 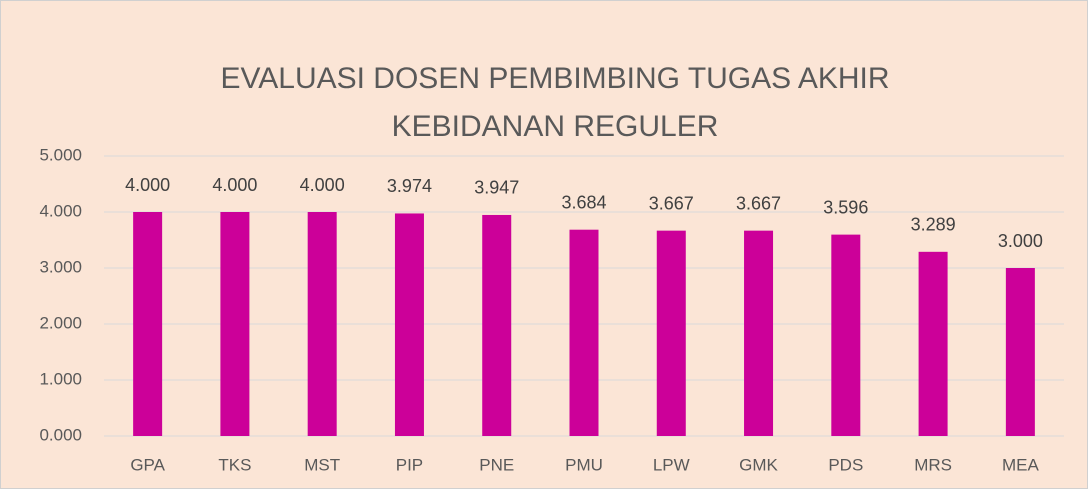 What do you see at coordinates (933, 464) in the screenshot?
I see `x-tick-label: MRS` at bounding box center [933, 464].